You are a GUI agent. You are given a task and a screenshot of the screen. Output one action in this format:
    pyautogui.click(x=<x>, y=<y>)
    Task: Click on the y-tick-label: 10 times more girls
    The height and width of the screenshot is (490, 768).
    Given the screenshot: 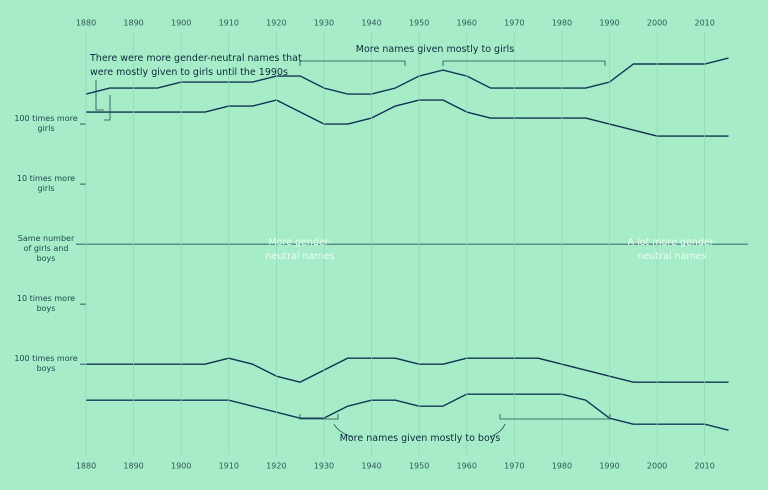 What is the action you would take?
    pyautogui.click(x=46, y=184)
    